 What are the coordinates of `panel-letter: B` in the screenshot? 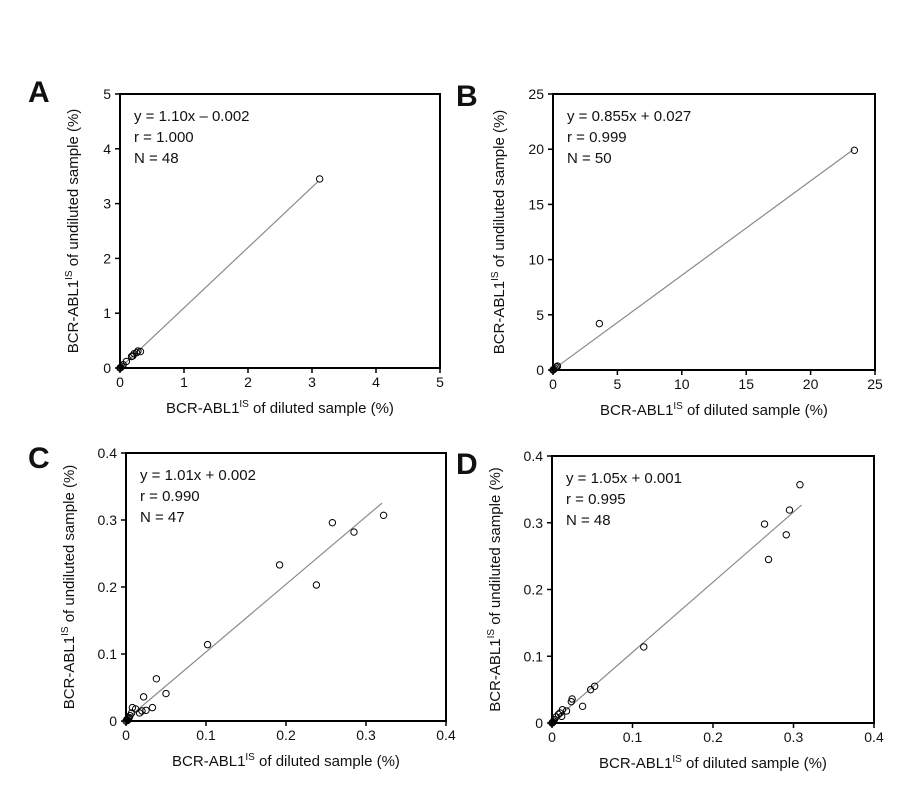 It's located at (467, 96).